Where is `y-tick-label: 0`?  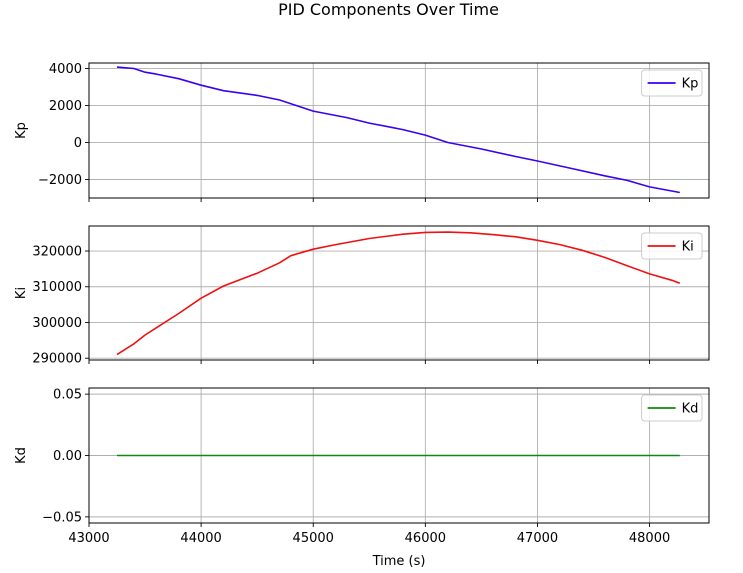 y-tick-label: 0 is located at coordinates (78, 143).